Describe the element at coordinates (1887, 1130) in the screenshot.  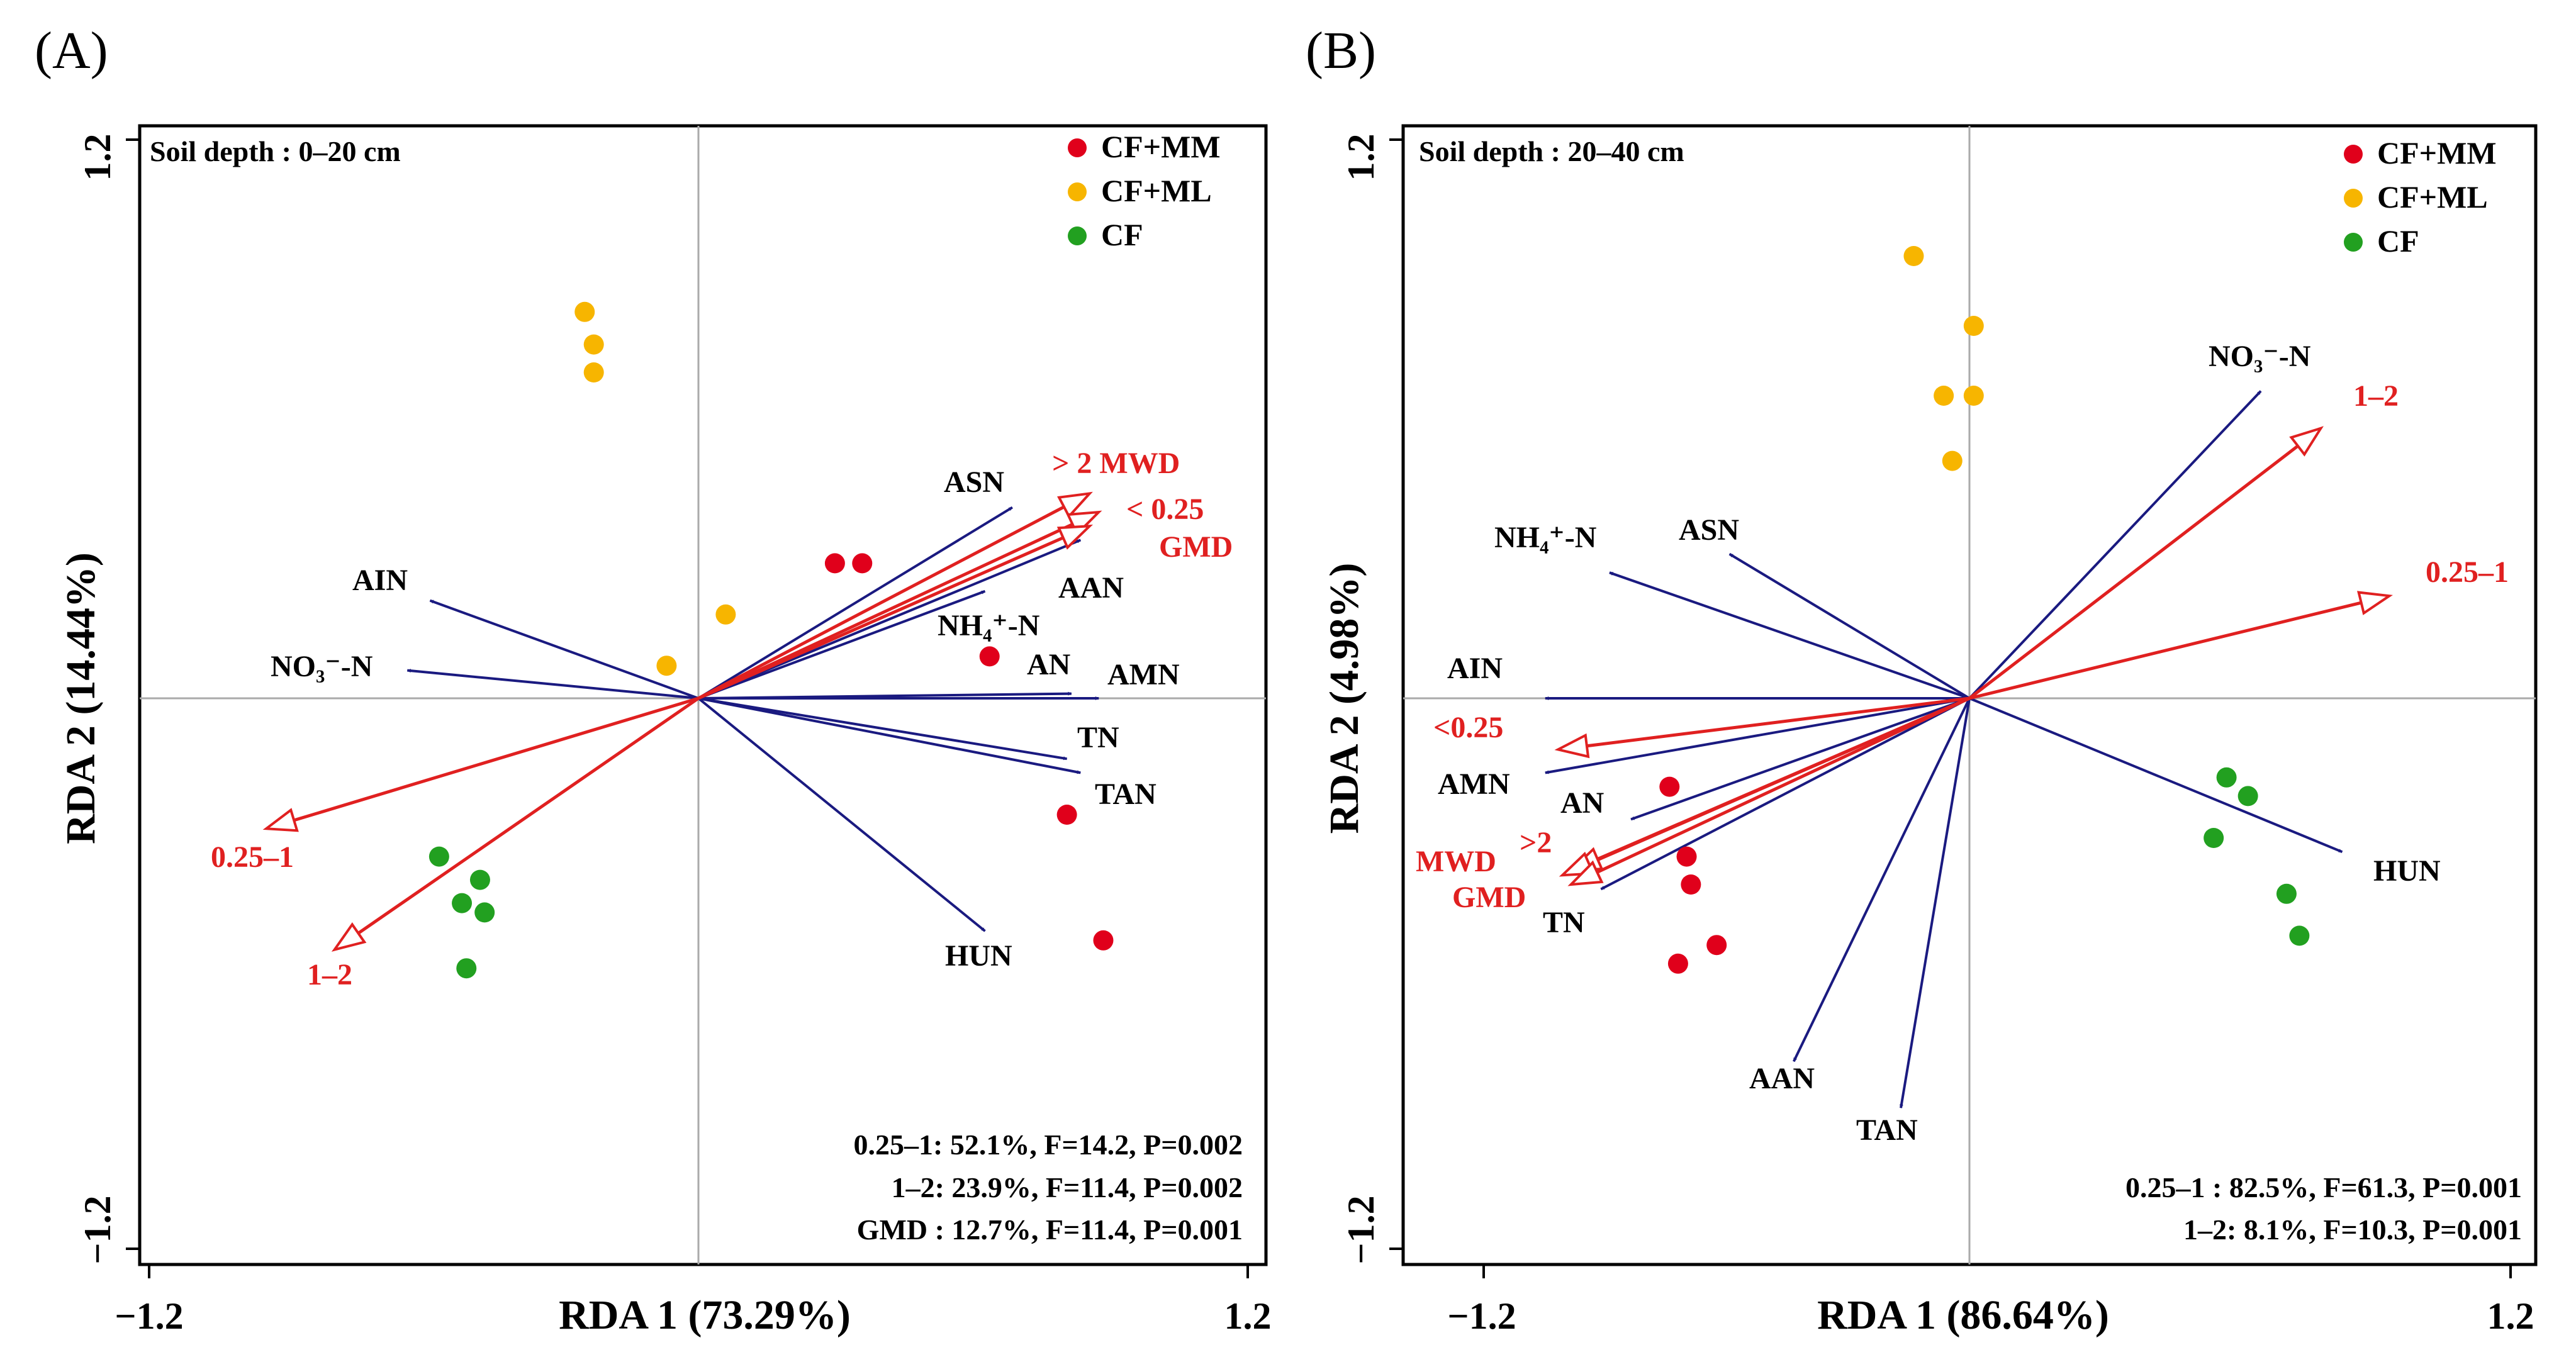
I see `panel-b-species-label-tan: TAN` at that location.